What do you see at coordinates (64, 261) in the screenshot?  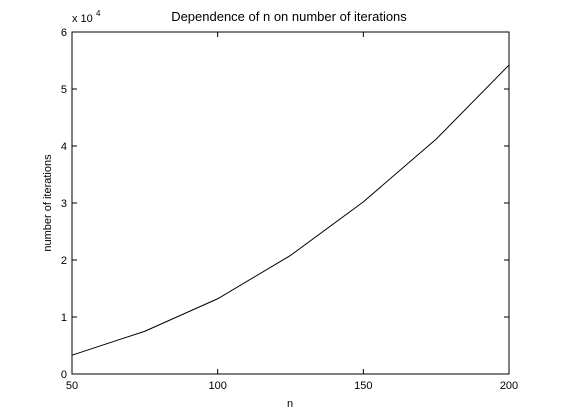 I see `y-tick-label: 2` at bounding box center [64, 261].